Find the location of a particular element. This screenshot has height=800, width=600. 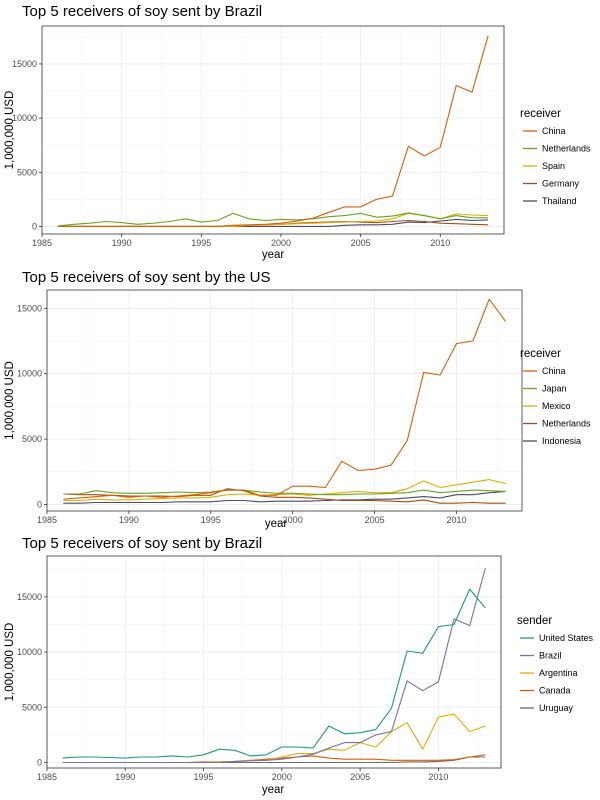

series-line-indonesia is located at coordinates (284, 497).